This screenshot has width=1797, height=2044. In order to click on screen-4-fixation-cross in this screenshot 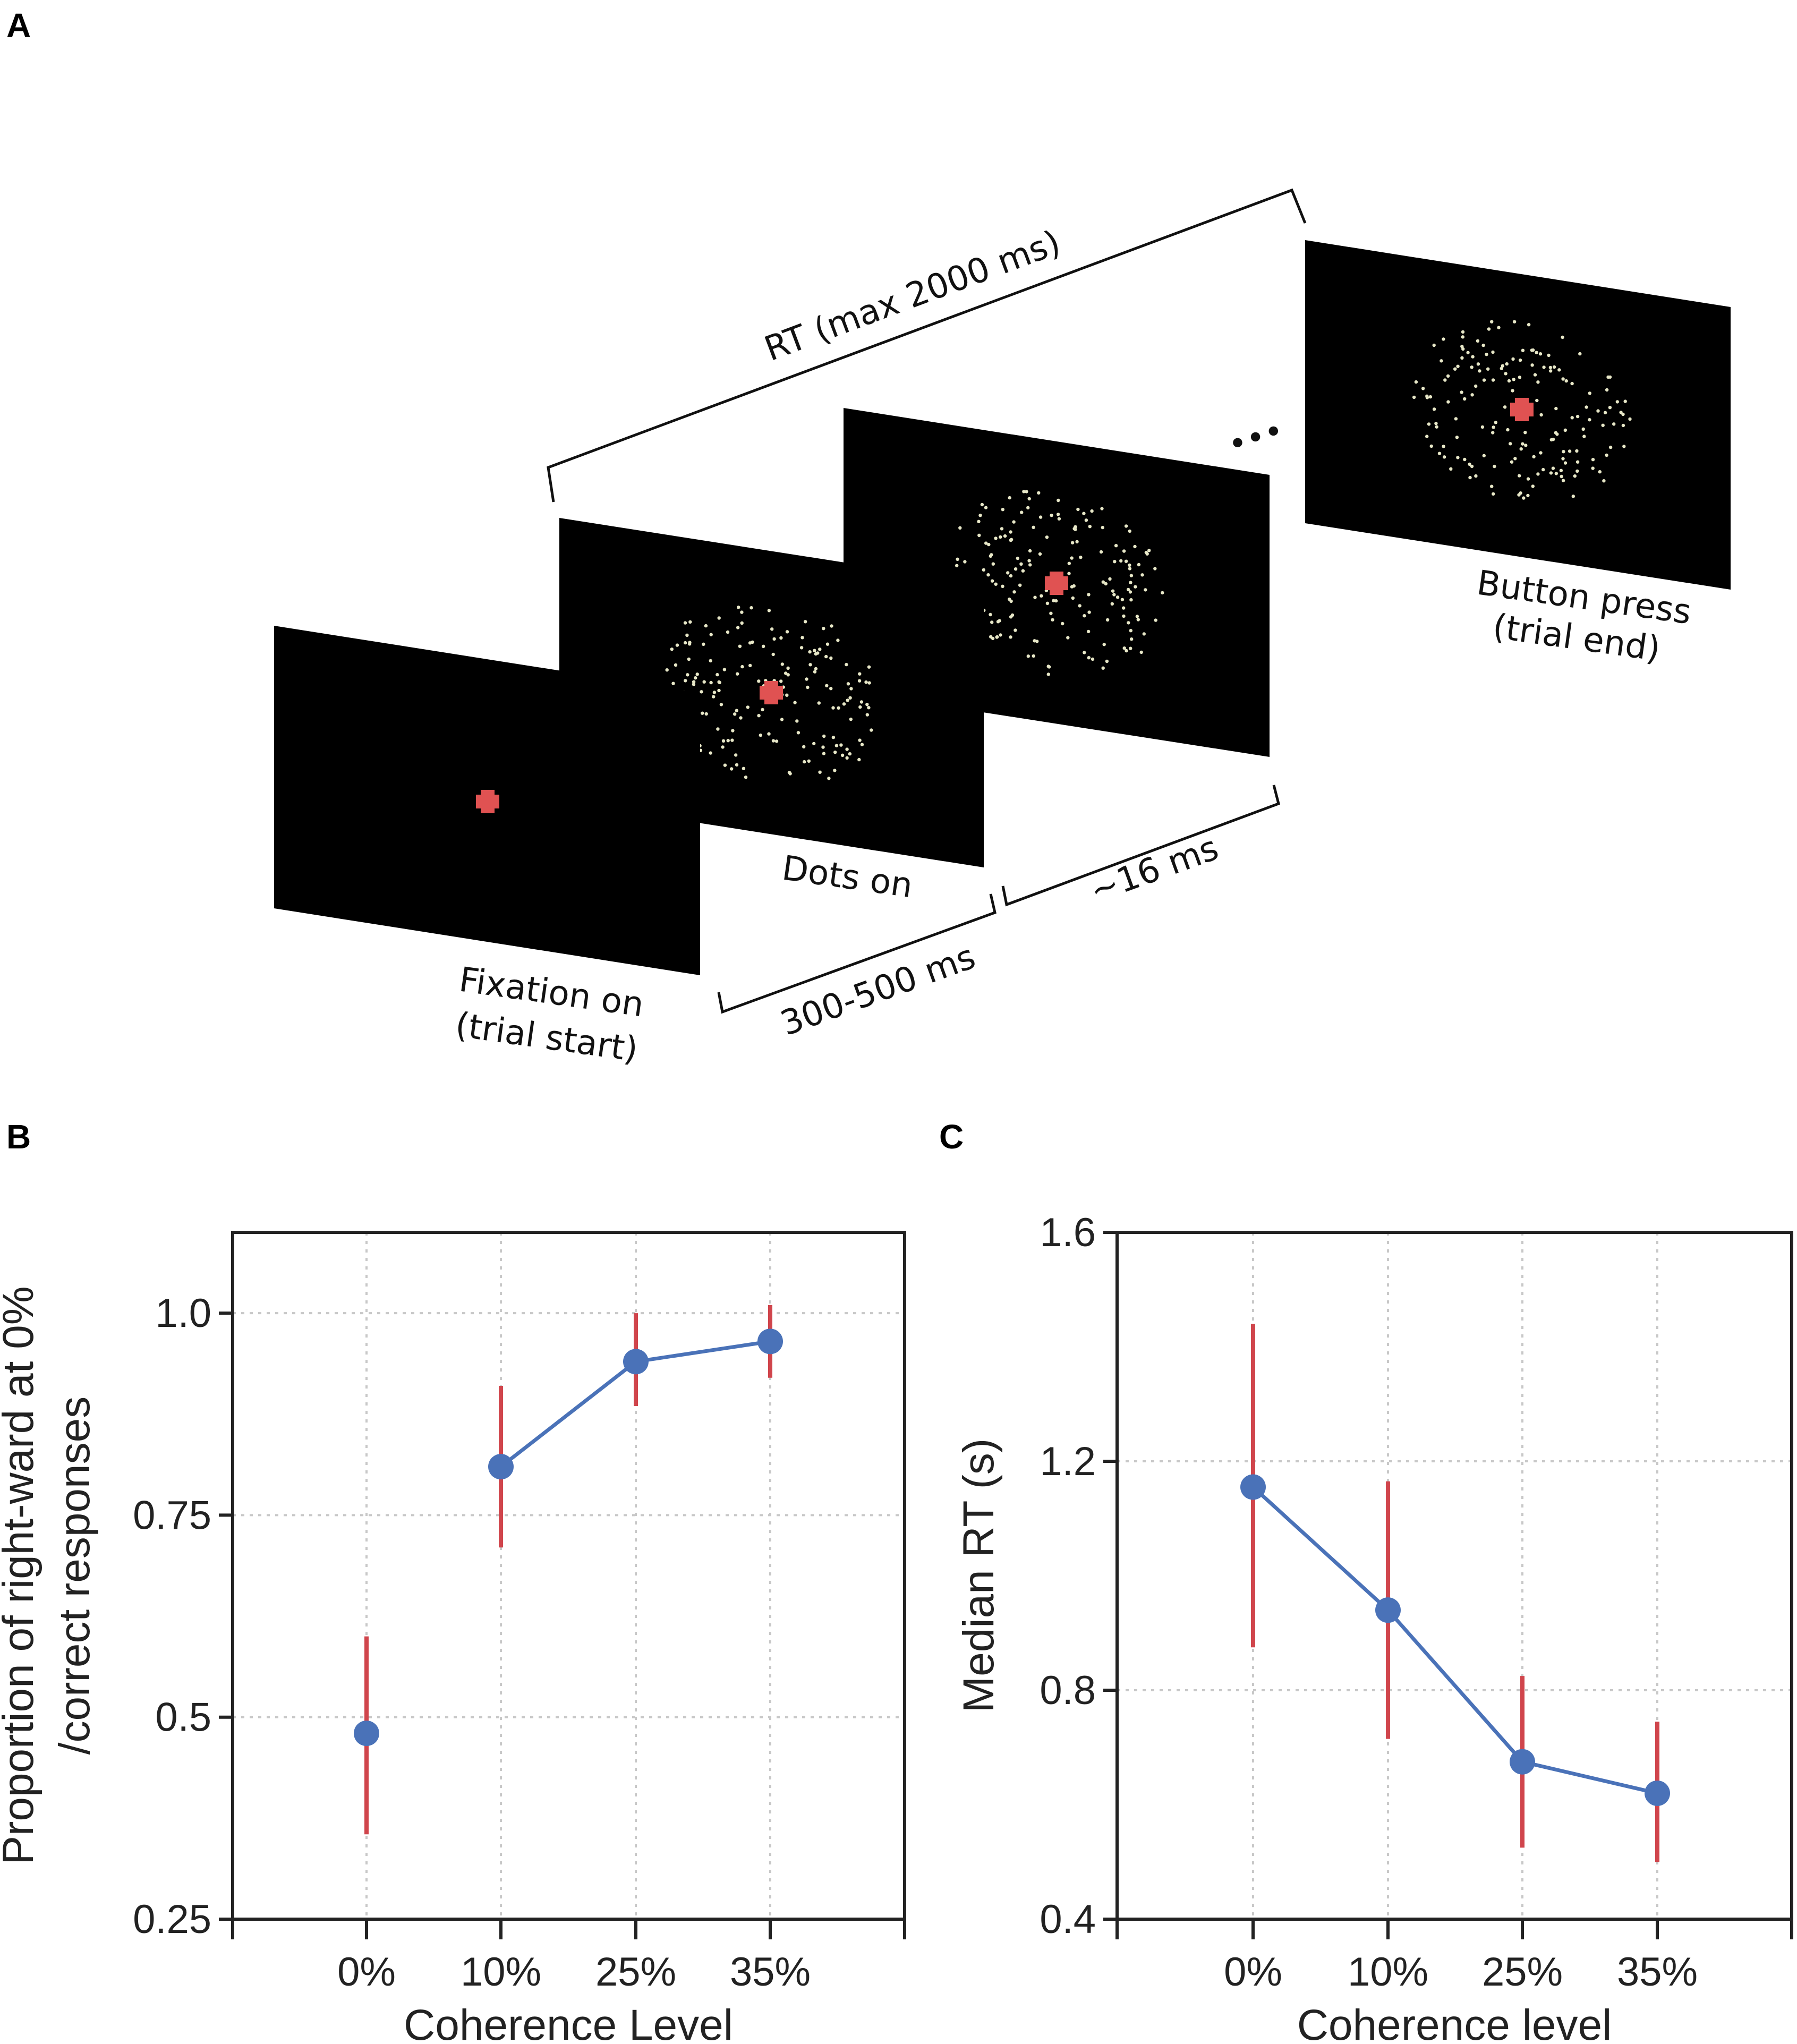, I will do `click(1522, 409)`.